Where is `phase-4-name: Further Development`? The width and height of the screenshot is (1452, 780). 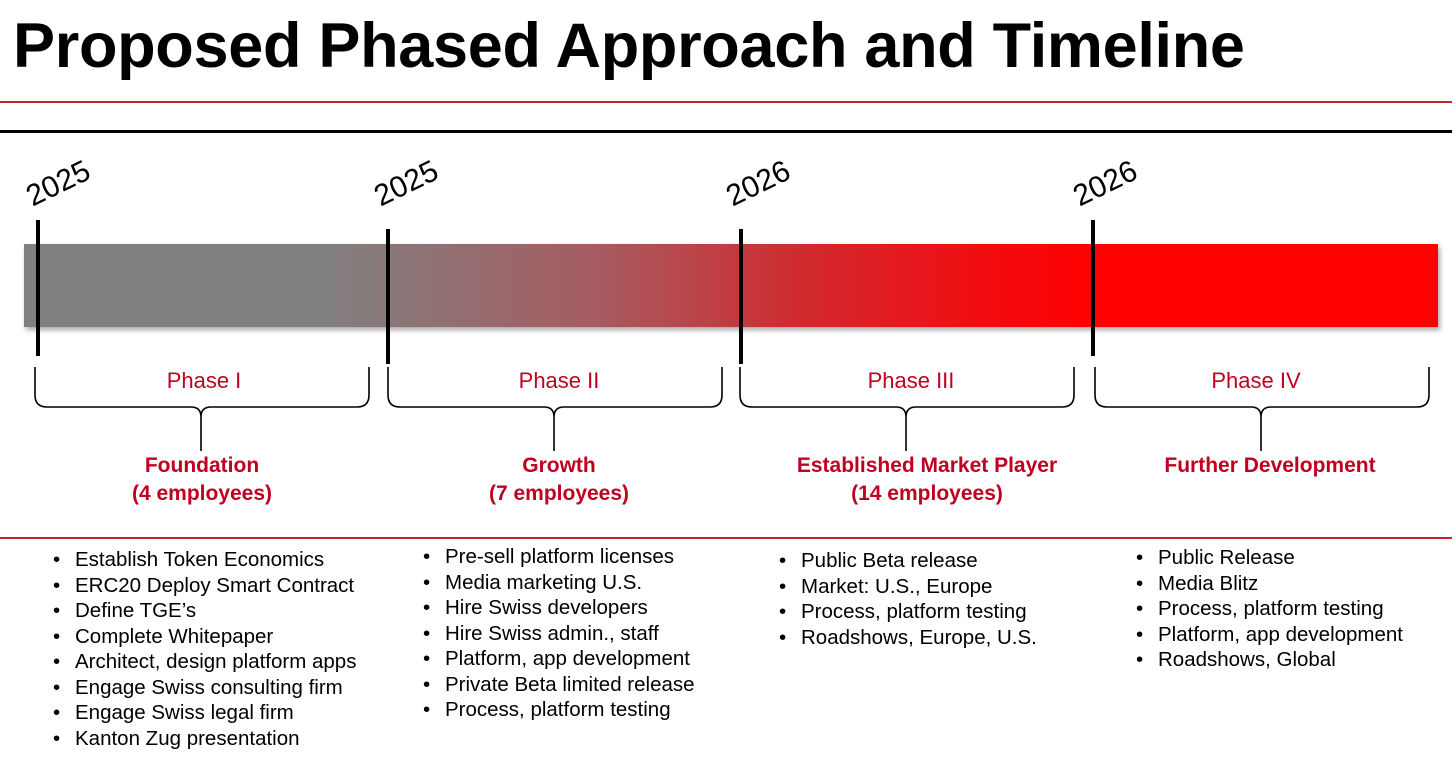 phase-4-name: Further Development is located at coordinates (1270, 465).